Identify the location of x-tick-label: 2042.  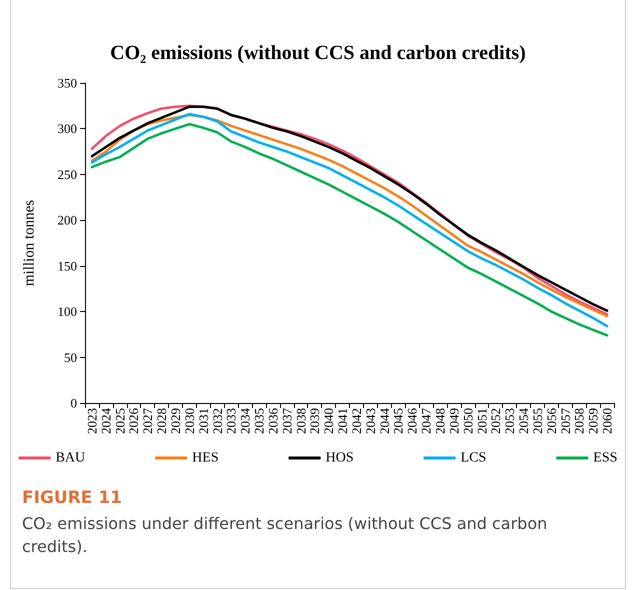
(356, 421).